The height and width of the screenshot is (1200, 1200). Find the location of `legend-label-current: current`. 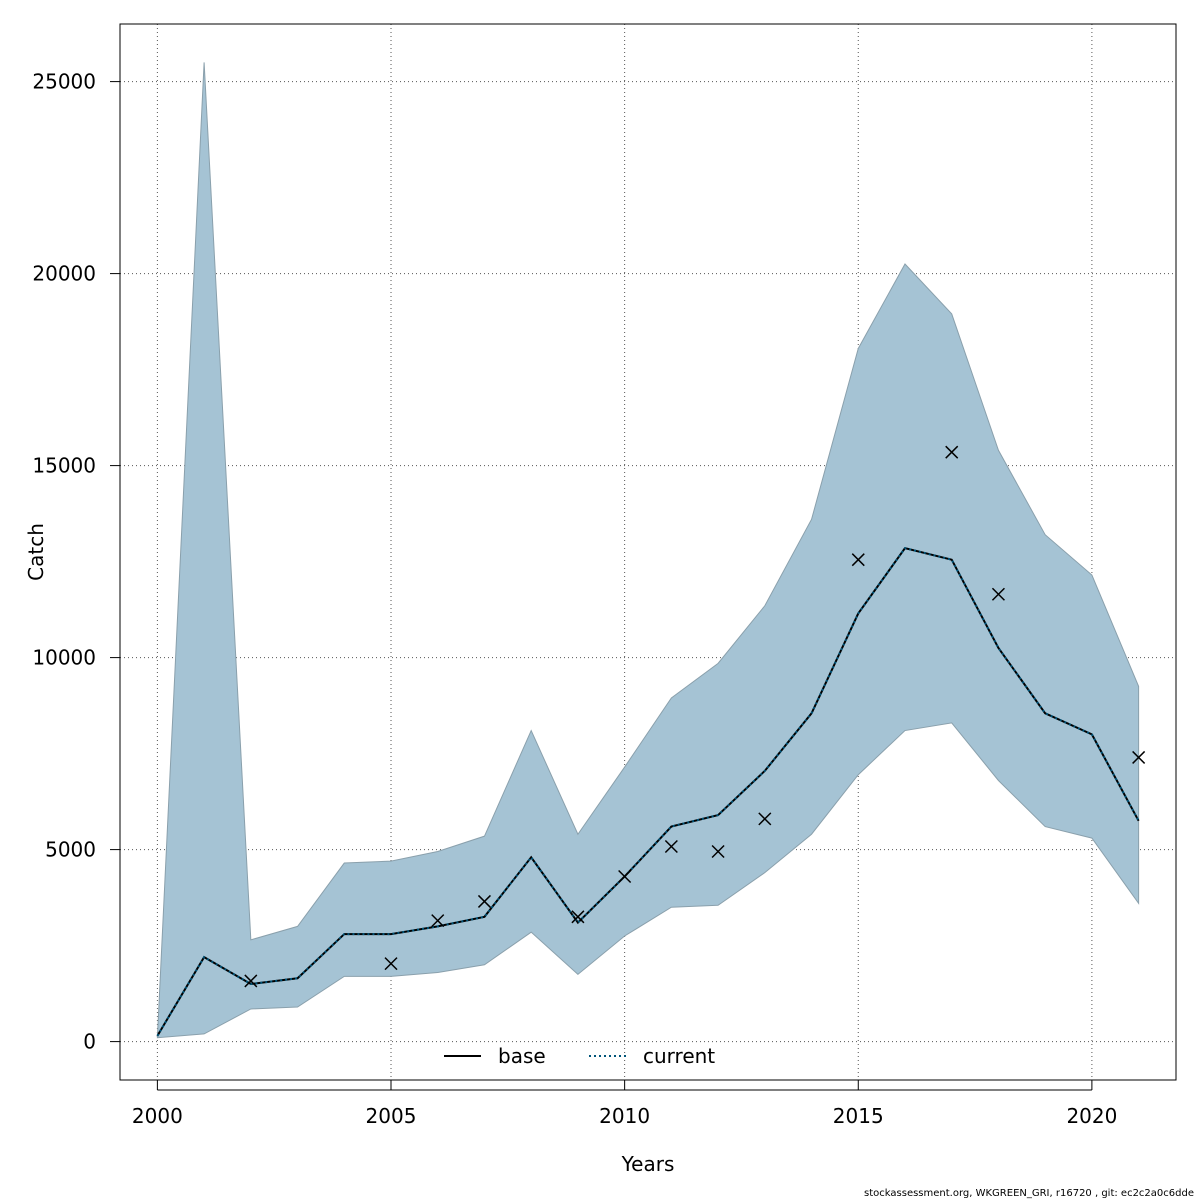

legend-label-current: current is located at coordinates (679, 1056).